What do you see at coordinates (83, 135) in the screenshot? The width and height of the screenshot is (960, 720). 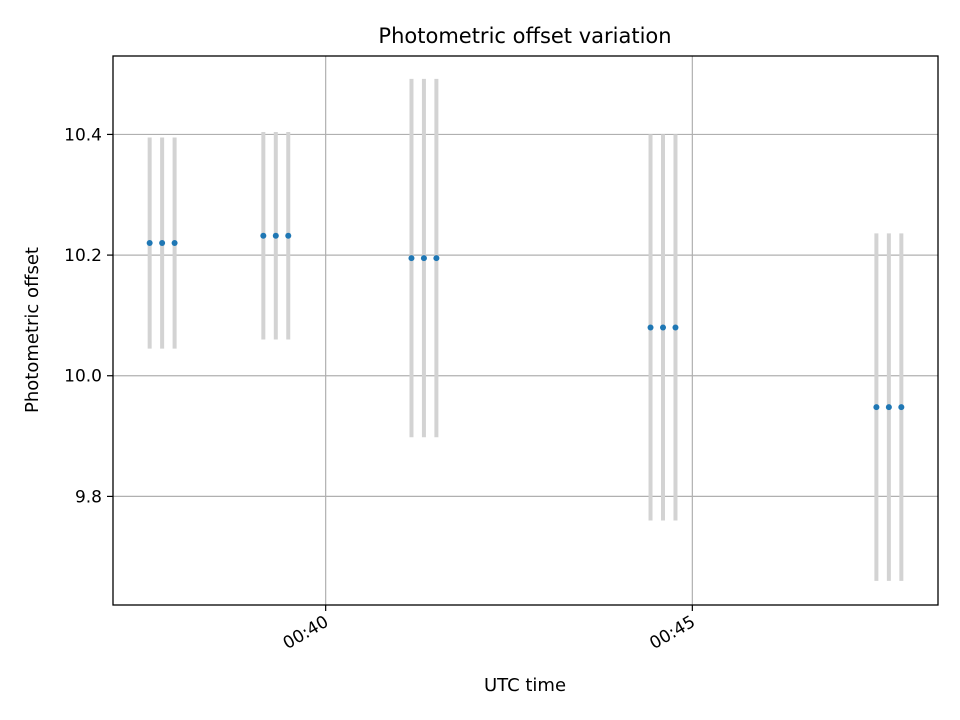 I see `y-tick-label: 10.4` at bounding box center [83, 135].